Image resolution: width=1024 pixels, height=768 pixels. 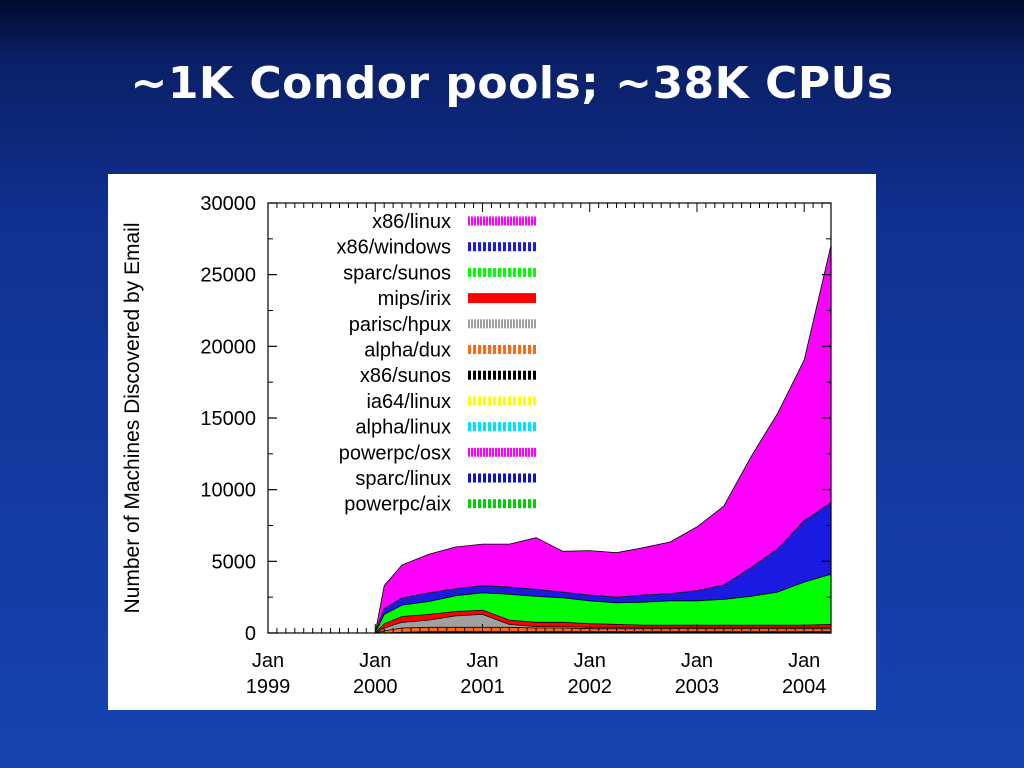 I want to click on legend-label: parisc/hpux, so click(x=400, y=325).